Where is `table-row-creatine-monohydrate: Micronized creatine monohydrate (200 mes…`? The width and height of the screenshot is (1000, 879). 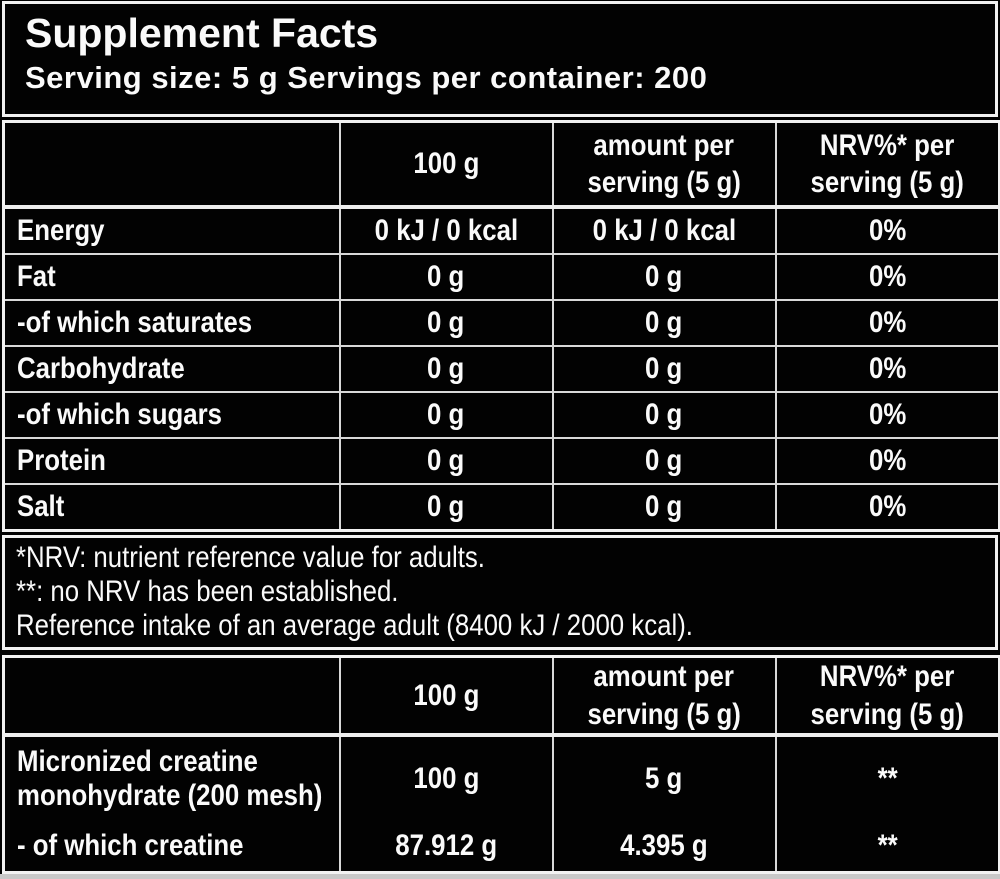
table-row-creatine-monohydrate: Micronized creatine monohydrate (200 mes… is located at coordinates (501, 778).